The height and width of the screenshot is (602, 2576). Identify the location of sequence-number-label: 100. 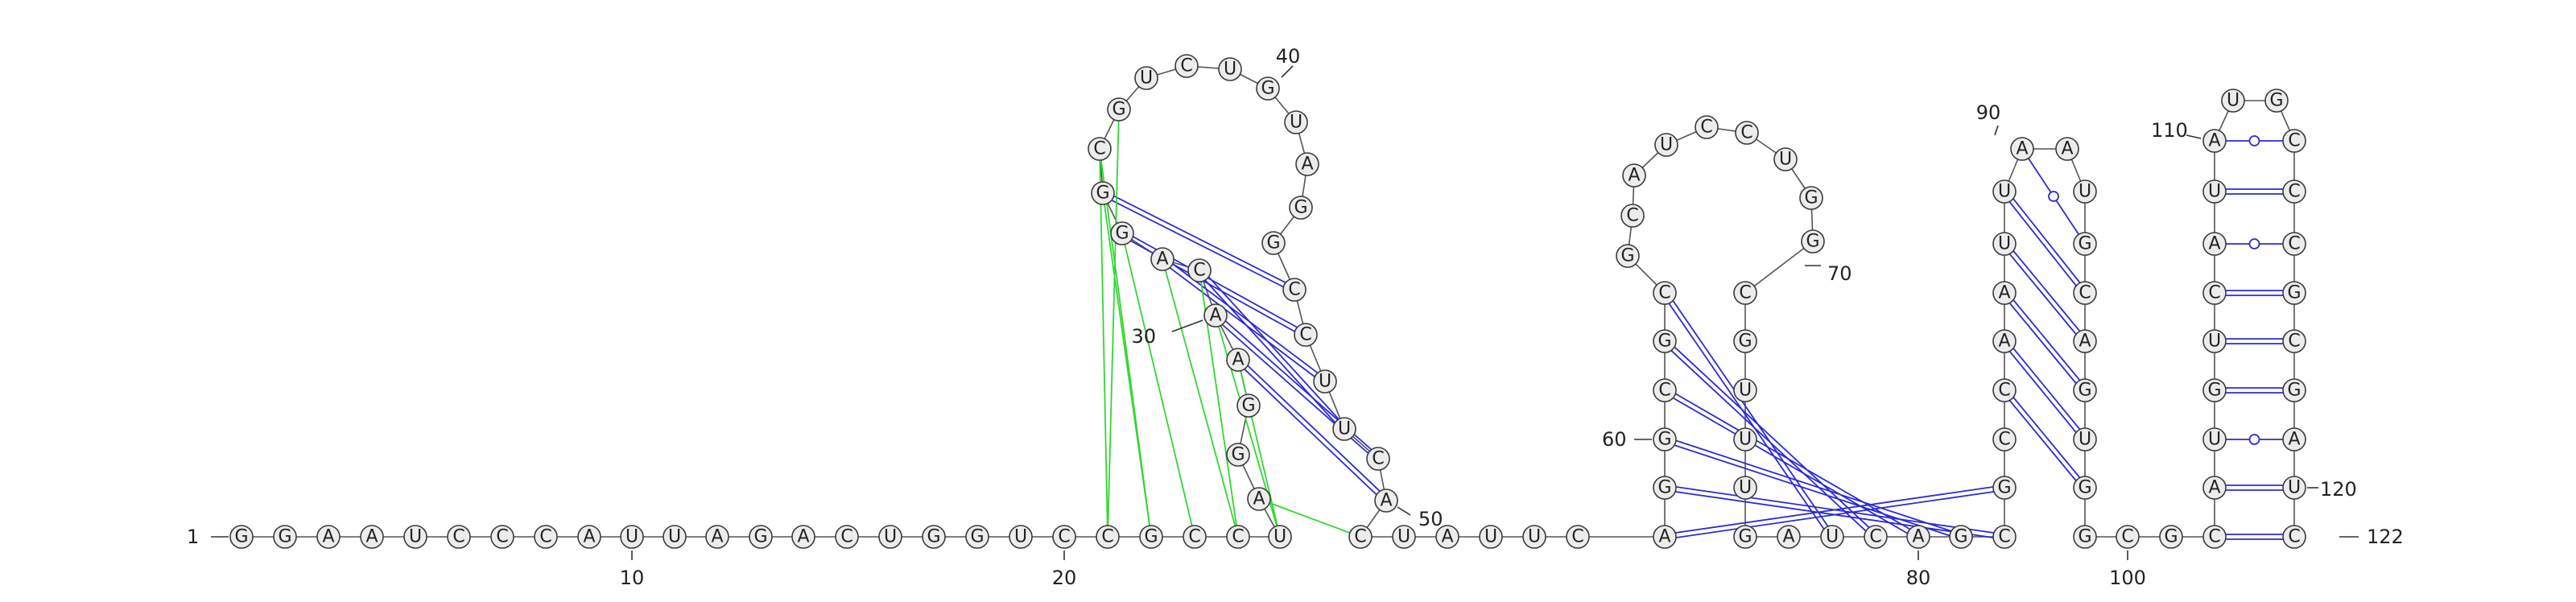
(2127, 578).